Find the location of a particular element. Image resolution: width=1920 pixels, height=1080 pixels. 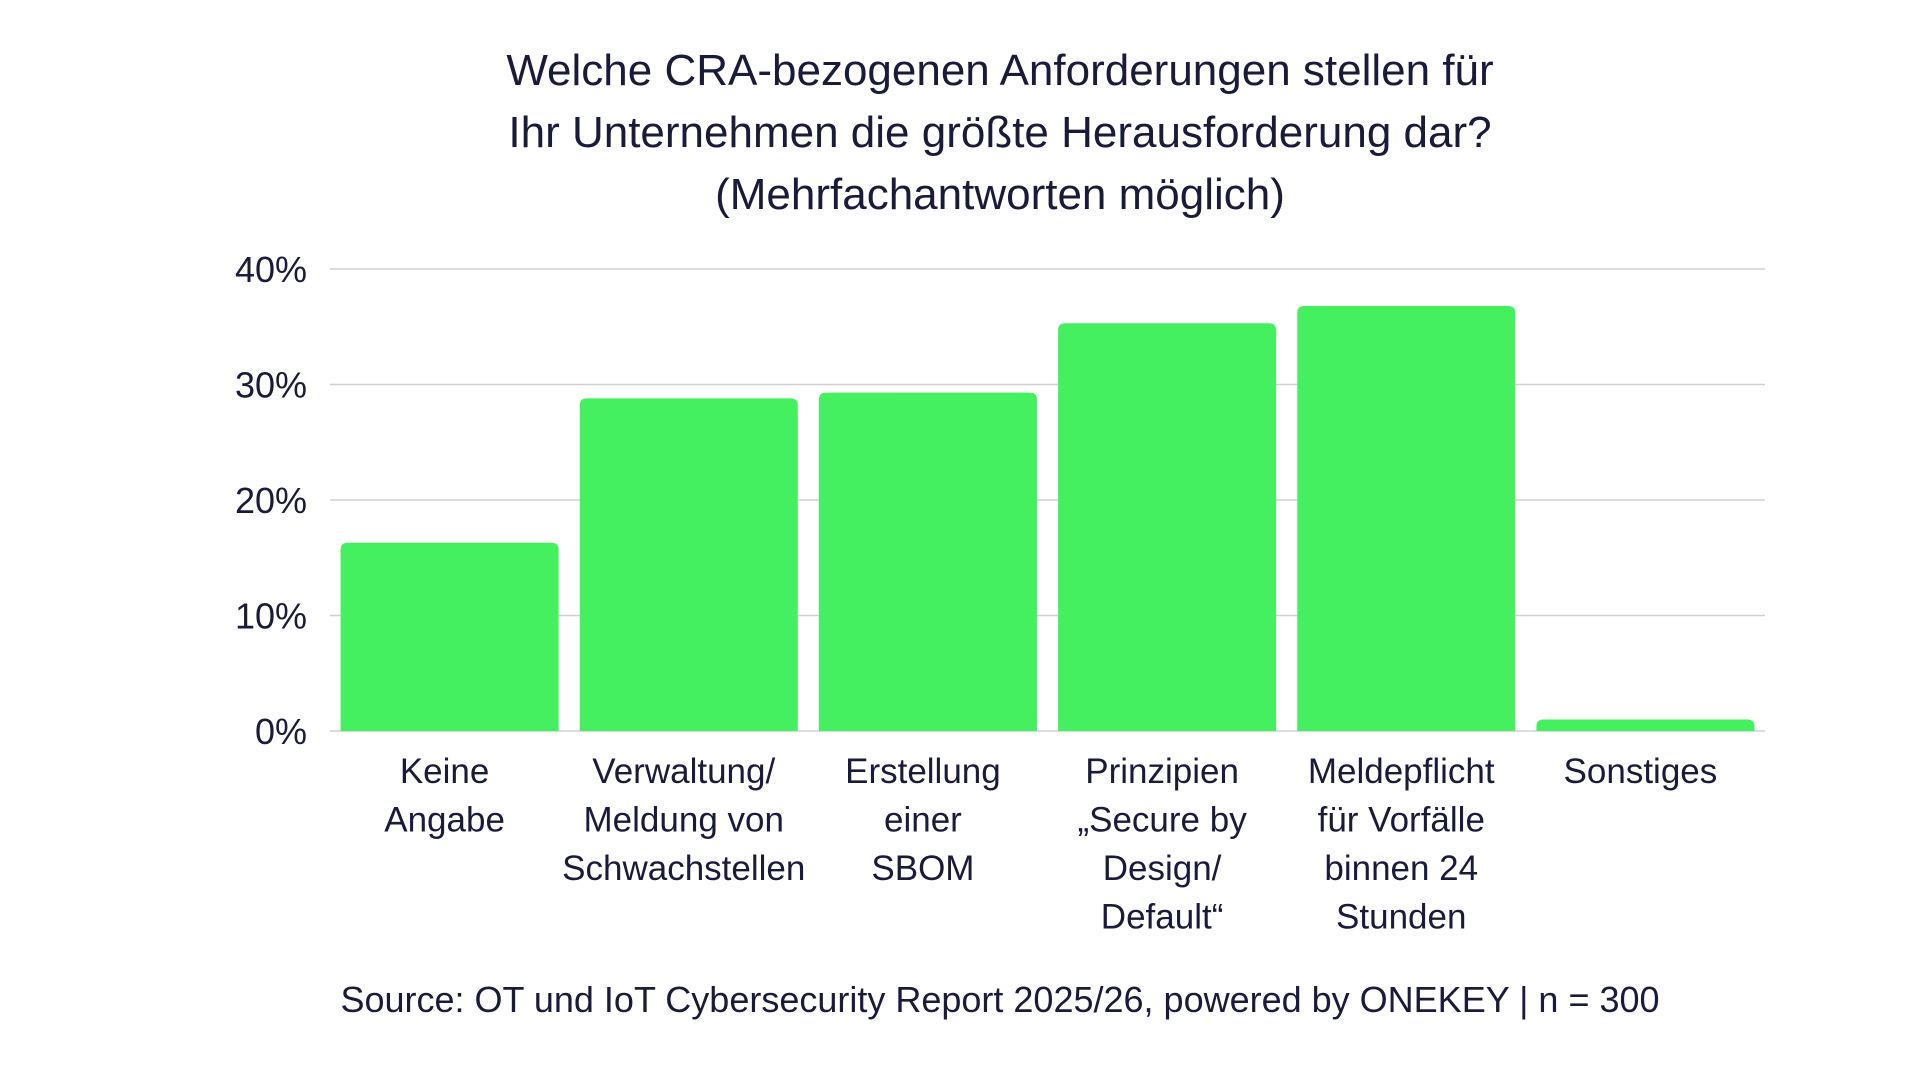

y-tick-label: 0% is located at coordinates (281, 731).